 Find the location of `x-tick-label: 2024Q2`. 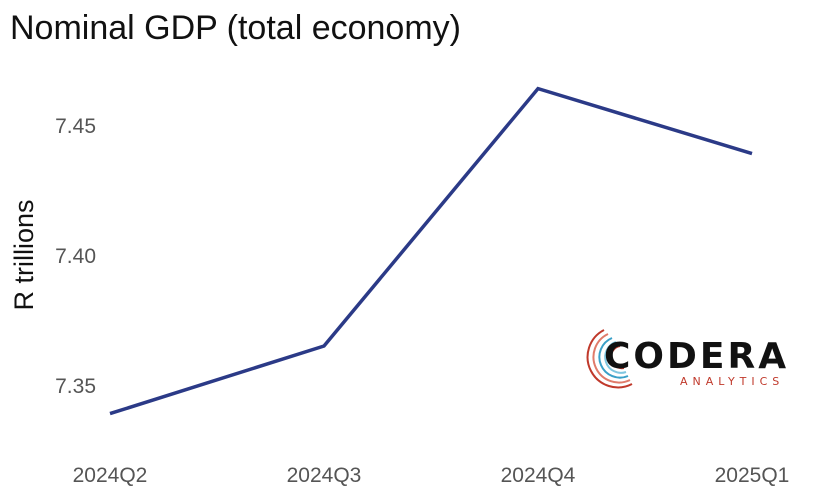

x-tick-label: 2024Q2 is located at coordinates (110, 475).